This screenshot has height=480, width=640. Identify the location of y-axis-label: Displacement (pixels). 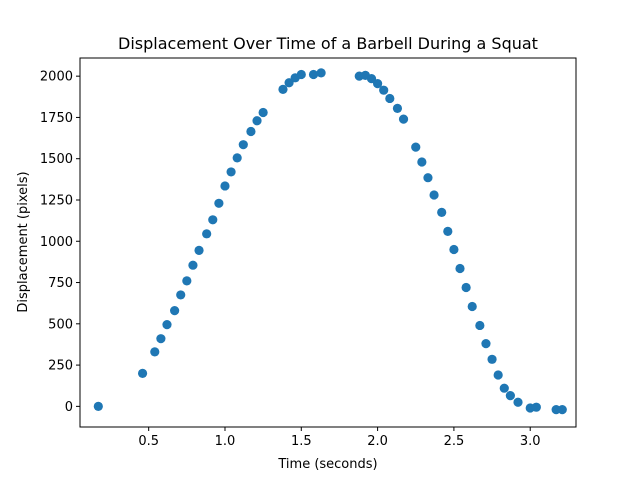
(23, 241).